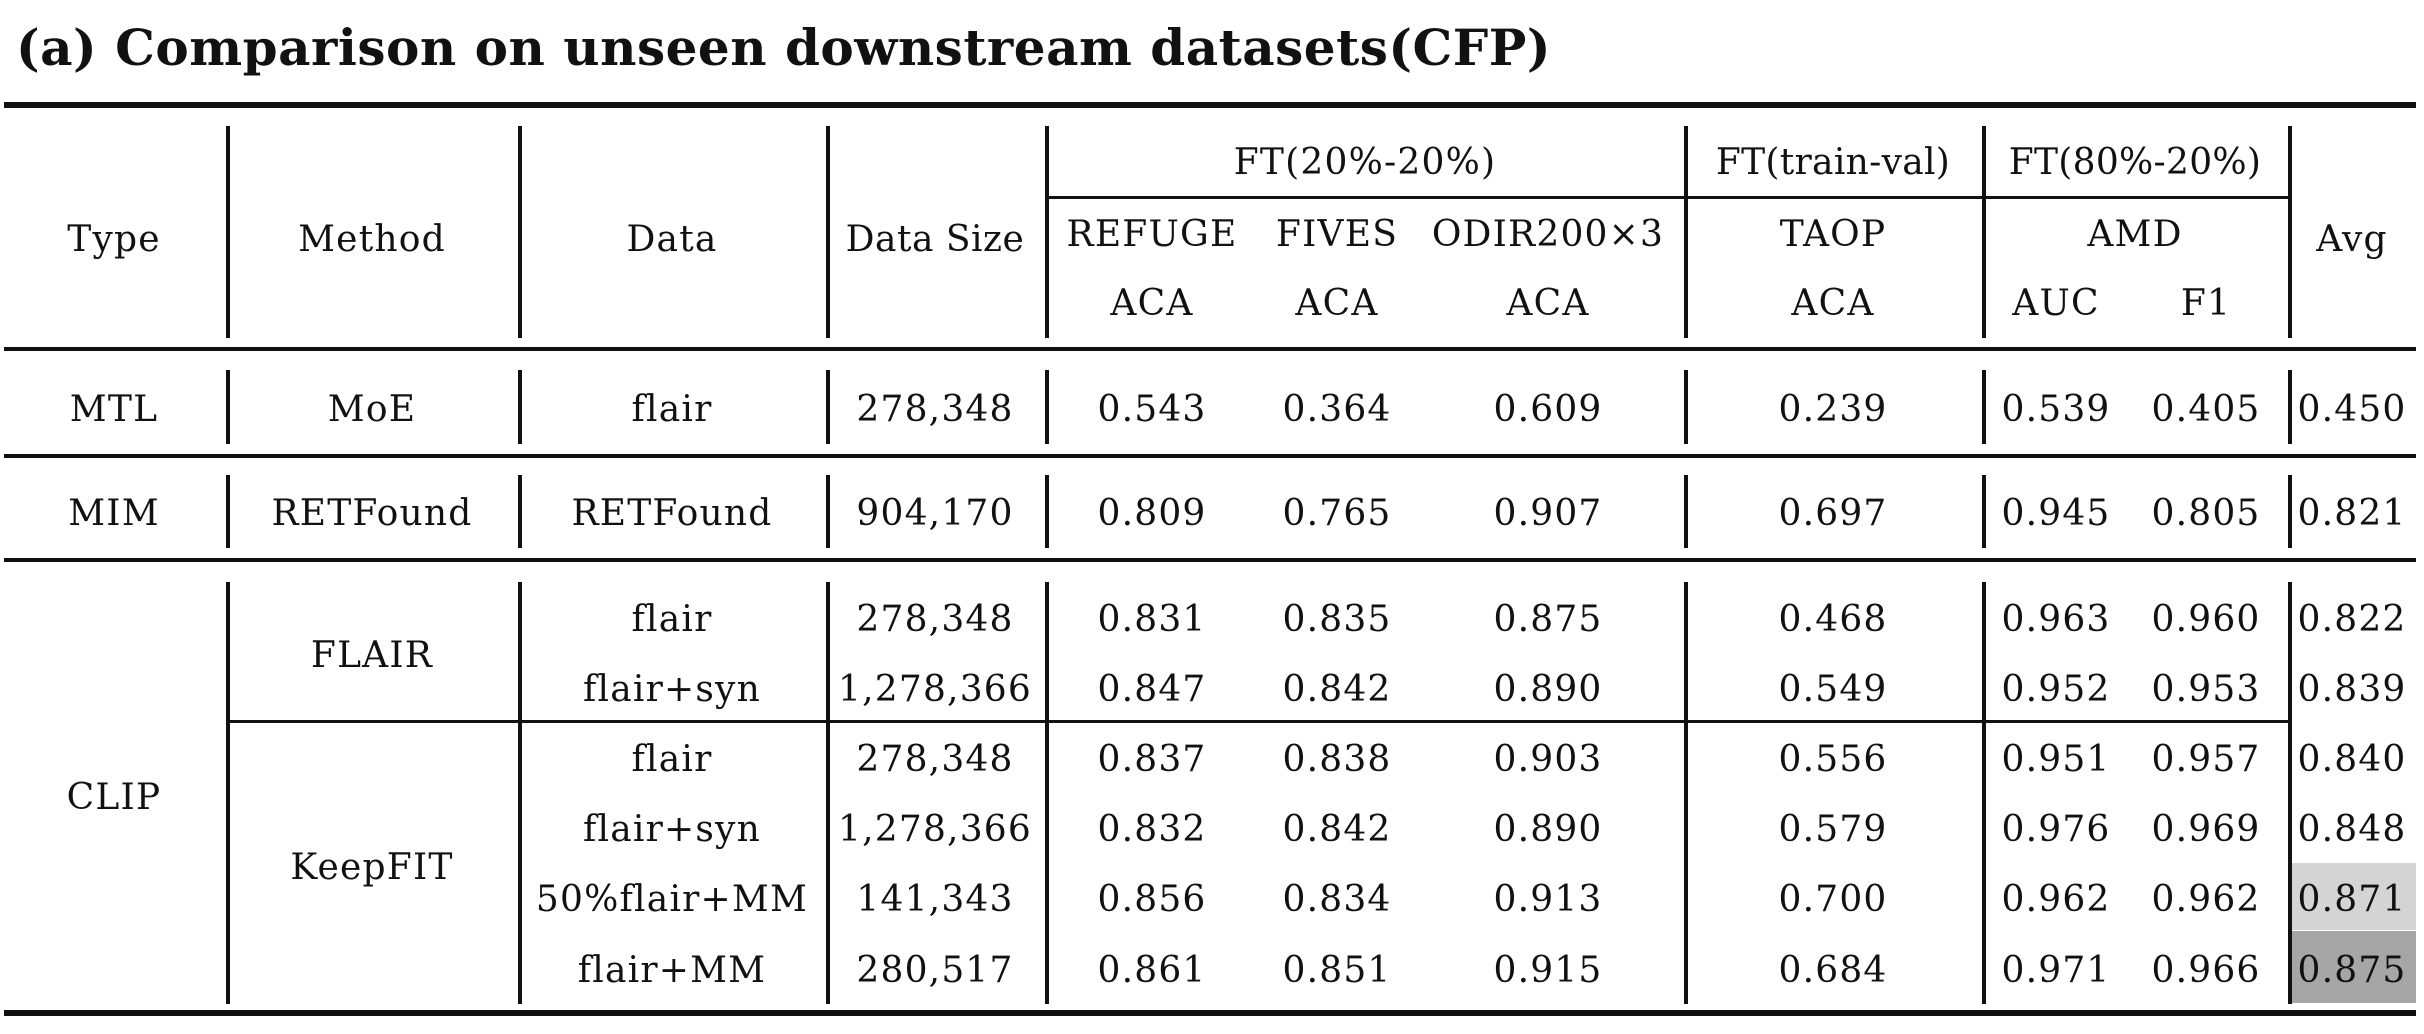 Image resolution: width=2424 pixels, height=1034 pixels. Describe the element at coordinates (672, 970) in the screenshot. I see `row-7-data: flair+MM` at that location.